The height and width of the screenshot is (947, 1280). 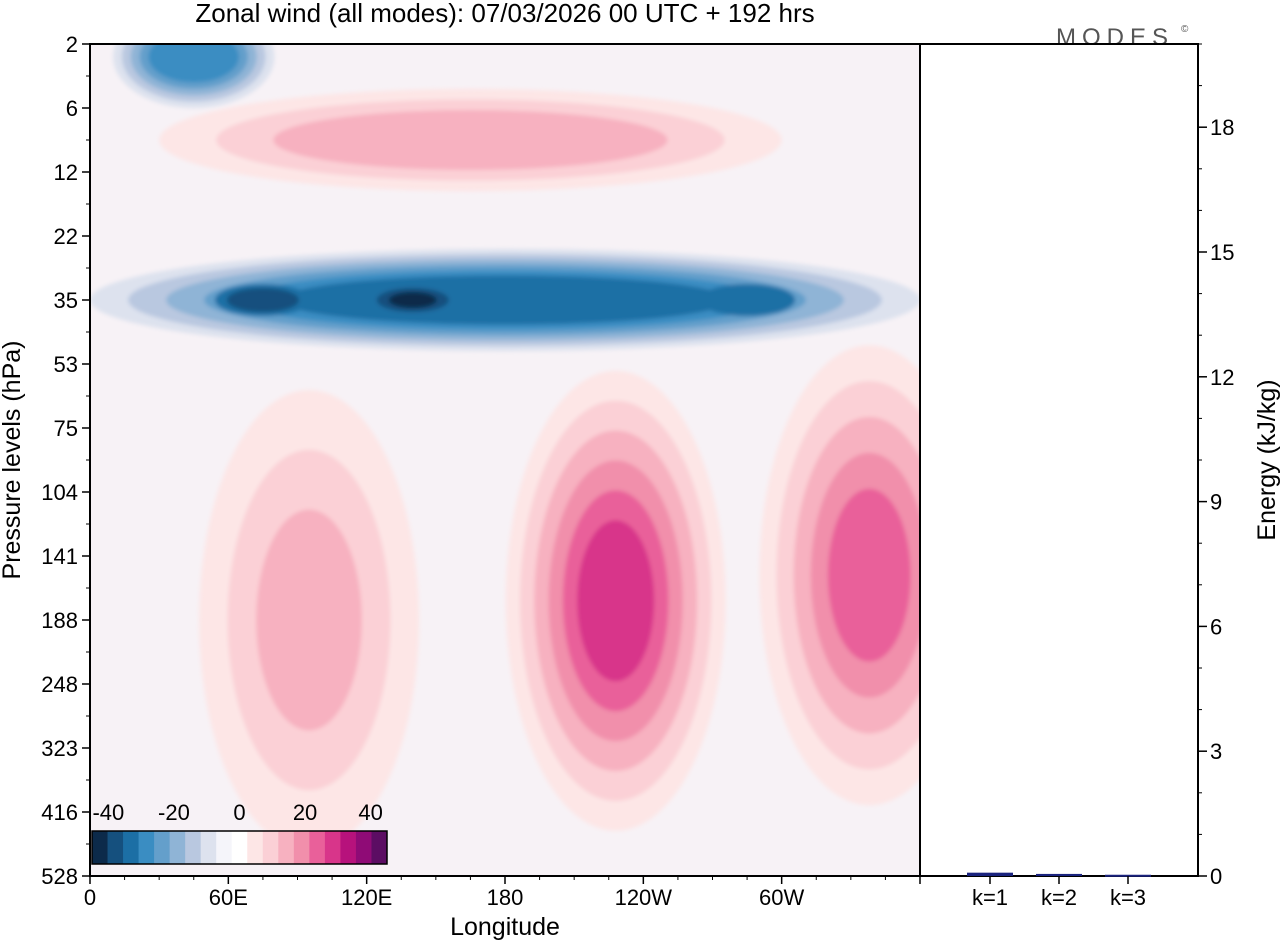 What do you see at coordinates (1216, 502) in the screenshot?
I see `energy-tick-label: 9` at bounding box center [1216, 502].